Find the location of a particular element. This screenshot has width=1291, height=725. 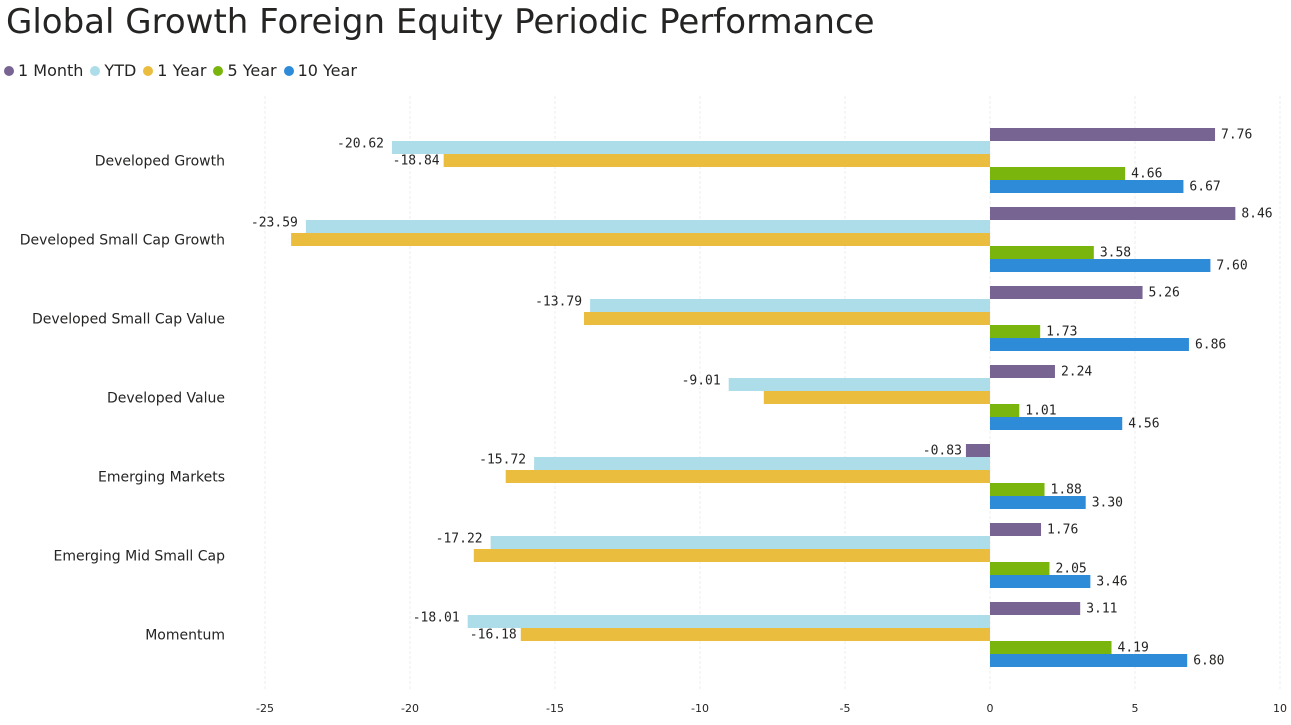

legend-label: 10 Year is located at coordinates (327, 70).